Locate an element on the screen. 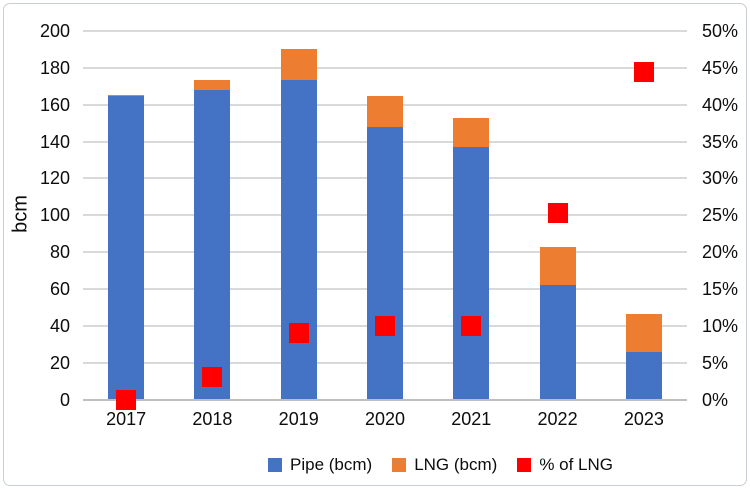  x-axis-tick-label-2020: 2020 is located at coordinates (385, 419).